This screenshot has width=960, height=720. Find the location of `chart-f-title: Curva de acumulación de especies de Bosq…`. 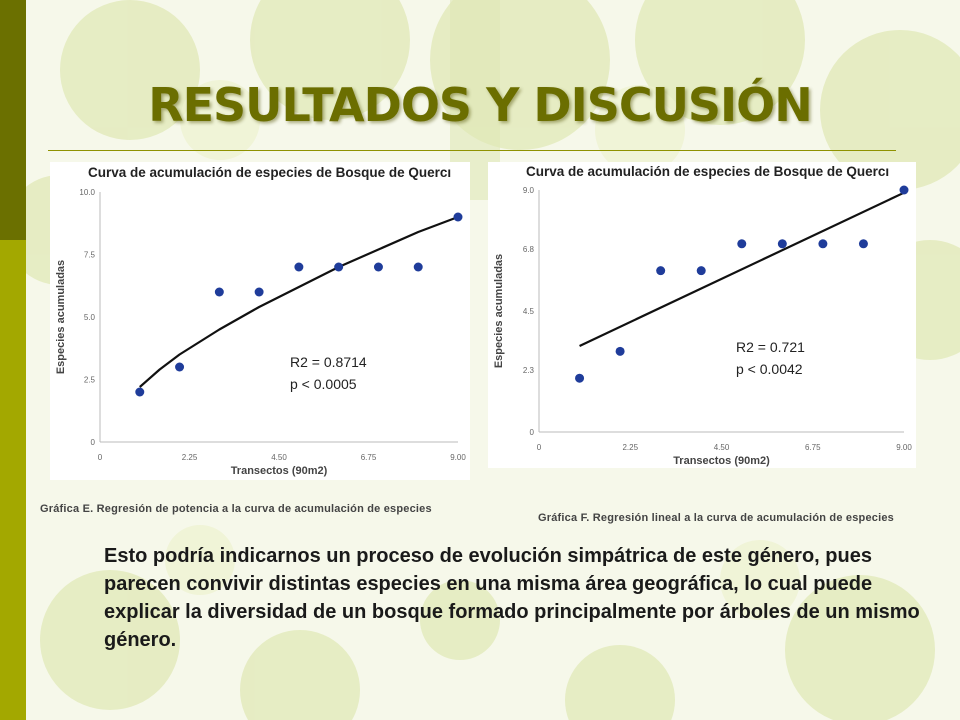

chart-f-title: Curva de acumulación de especies de Bosq… is located at coordinates (707, 171).